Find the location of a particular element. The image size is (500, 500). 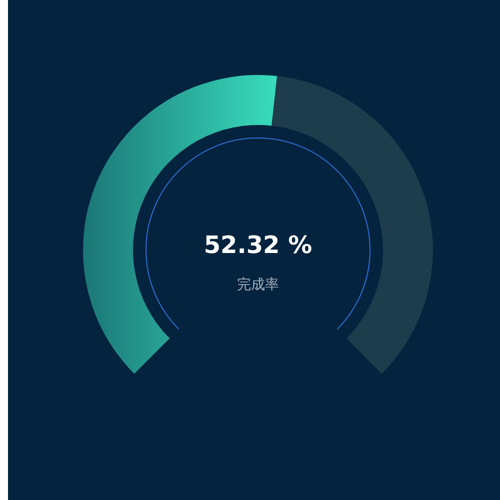

data-label: 52.32 % is located at coordinates (258, 245).